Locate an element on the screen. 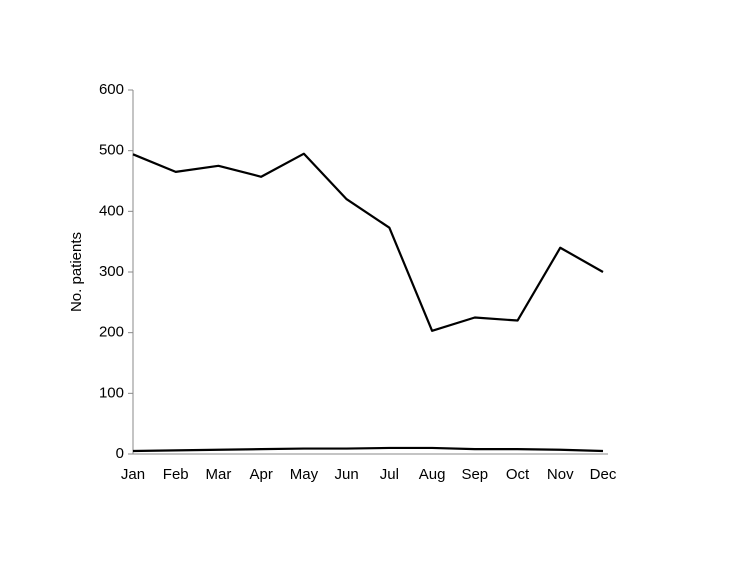 This screenshot has height=571, width=733. x-tick-label: Dec is located at coordinates (603, 474).